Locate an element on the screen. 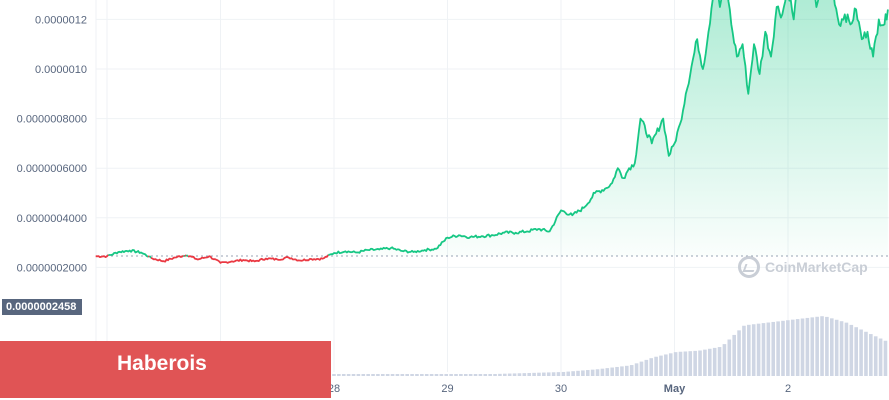  coinmarketcap-logo-icon is located at coordinates (749, 267).